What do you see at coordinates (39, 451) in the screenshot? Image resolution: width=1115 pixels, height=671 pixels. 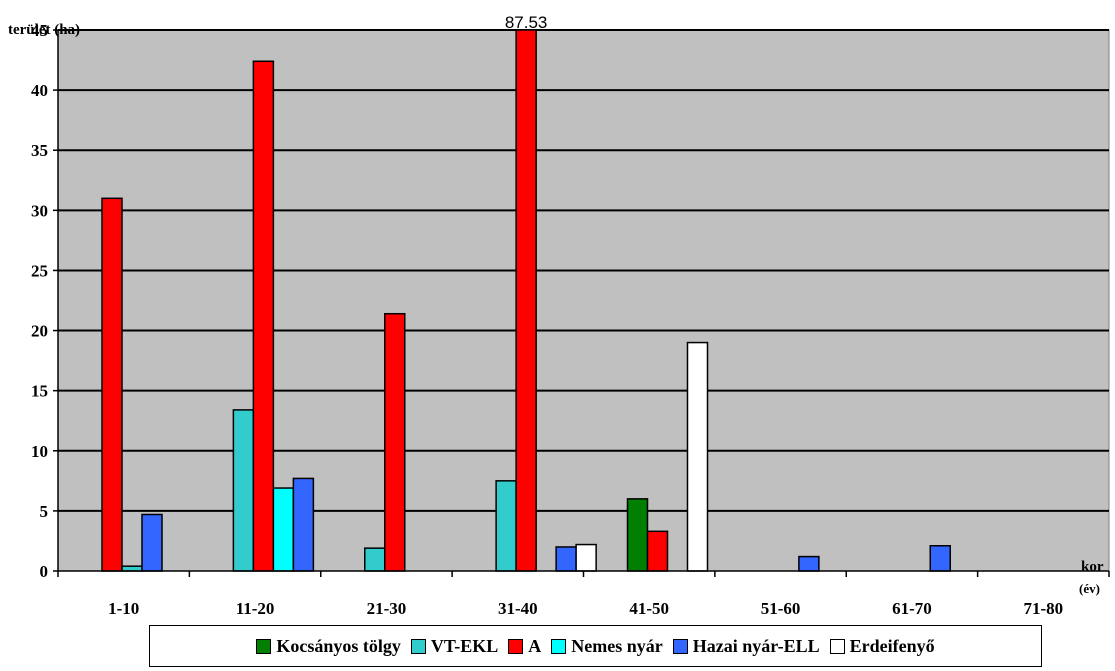 I see `y-tick-label: 10` at bounding box center [39, 451].